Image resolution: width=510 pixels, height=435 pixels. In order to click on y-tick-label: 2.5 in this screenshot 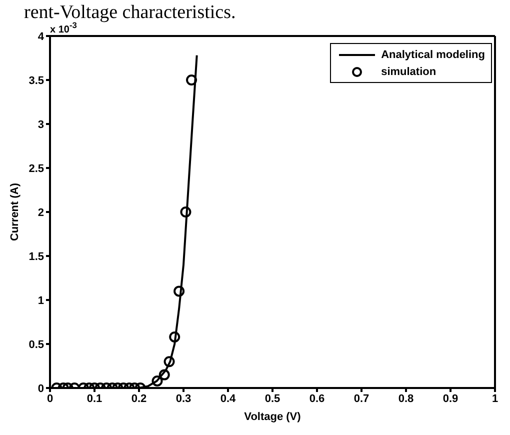, I will do `click(36, 168)`.